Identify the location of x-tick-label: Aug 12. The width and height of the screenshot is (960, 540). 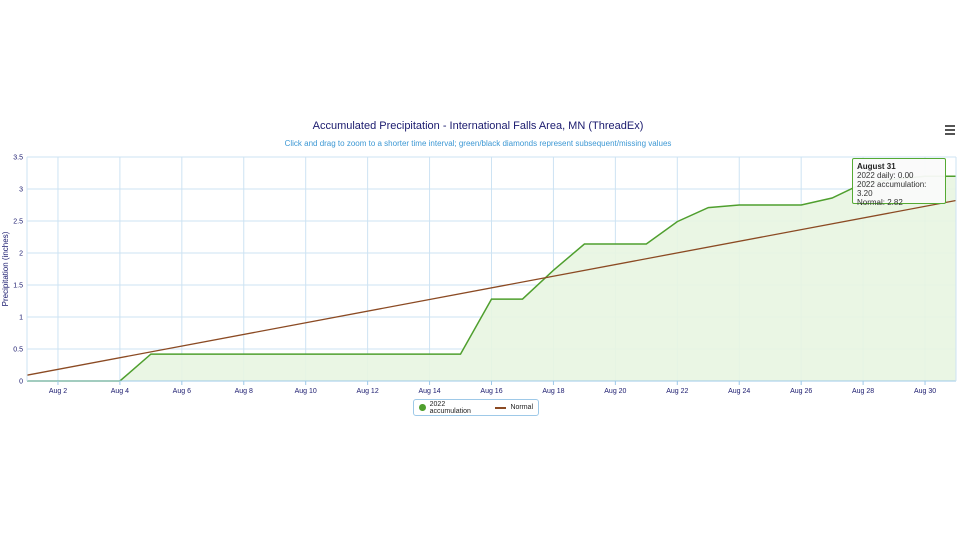
(368, 391).